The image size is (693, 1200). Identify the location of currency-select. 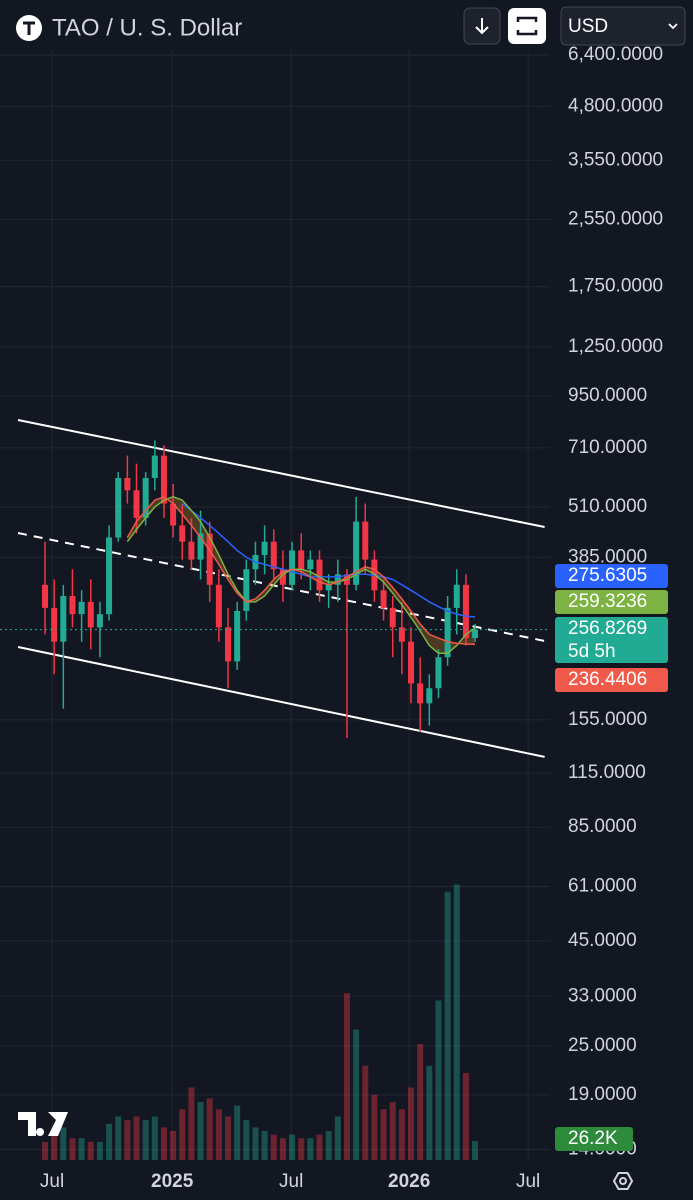
(623, 26).